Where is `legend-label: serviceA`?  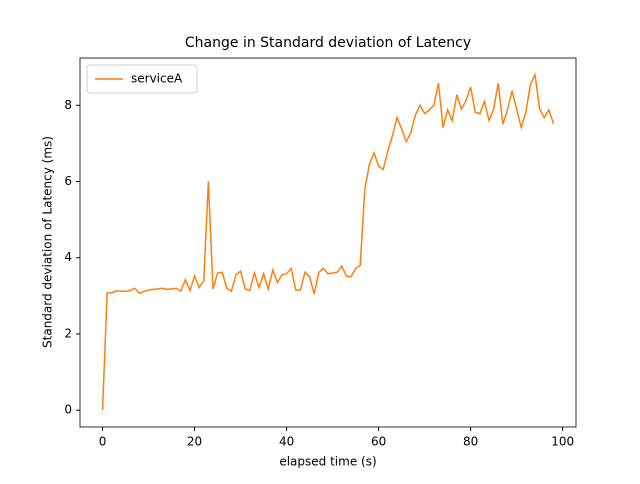 legend-label: serviceA is located at coordinates (157, 79).